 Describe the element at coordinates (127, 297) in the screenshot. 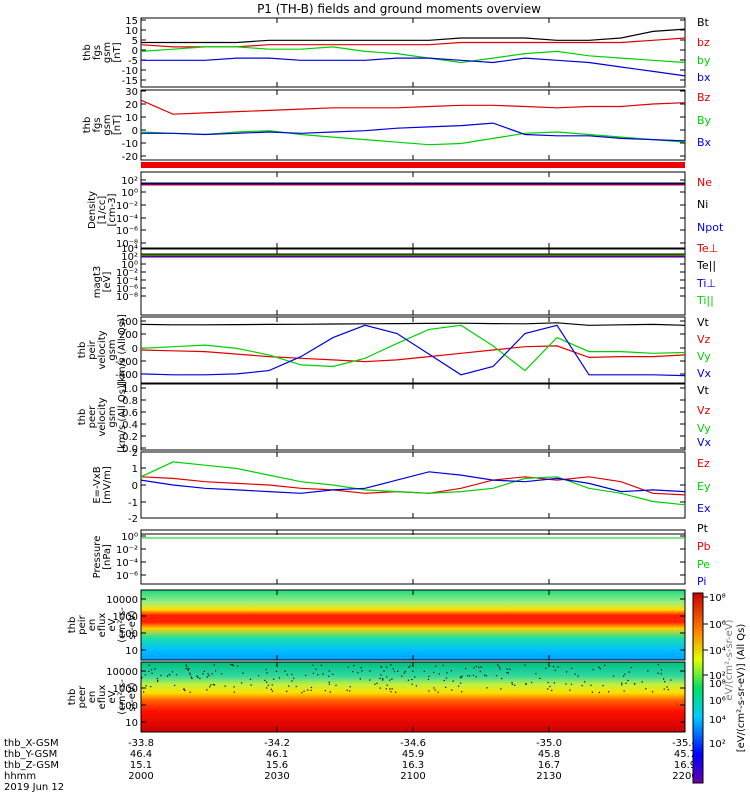

I see `y-tick-label: 10⁻⁸` at that location.